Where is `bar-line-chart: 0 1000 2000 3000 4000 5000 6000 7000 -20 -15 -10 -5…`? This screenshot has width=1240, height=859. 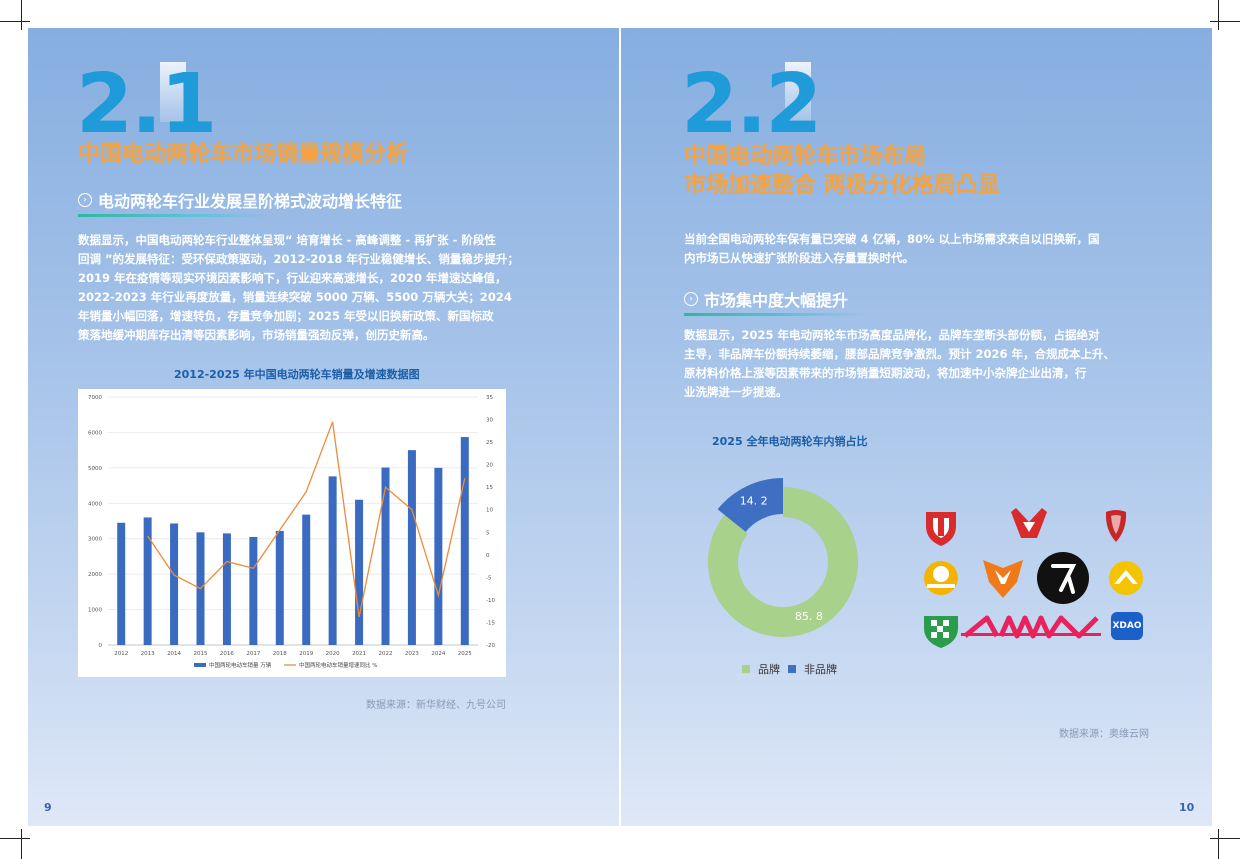 bar-line-chart: 0 1000 2000 3000 4000 5000 6000 7000 -20 -15 -10 -5… is located at coordinates (292, 533).